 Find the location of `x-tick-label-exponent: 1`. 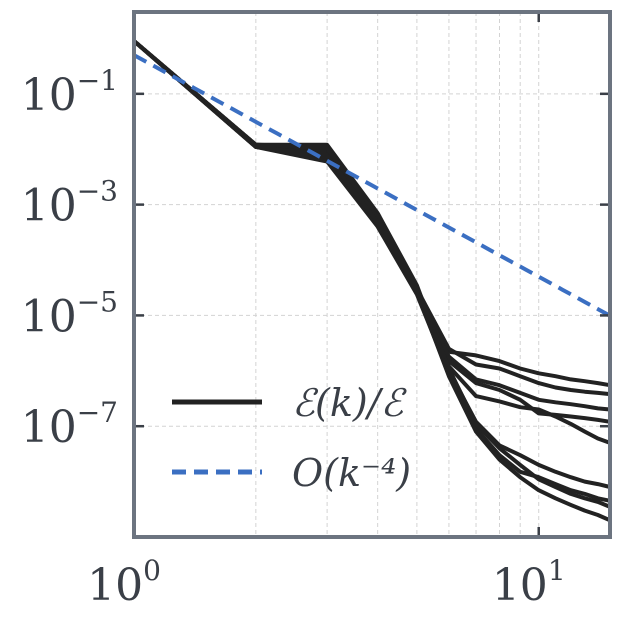

x-tick-label-exponent: 1 is located at coordinates (557, 570).